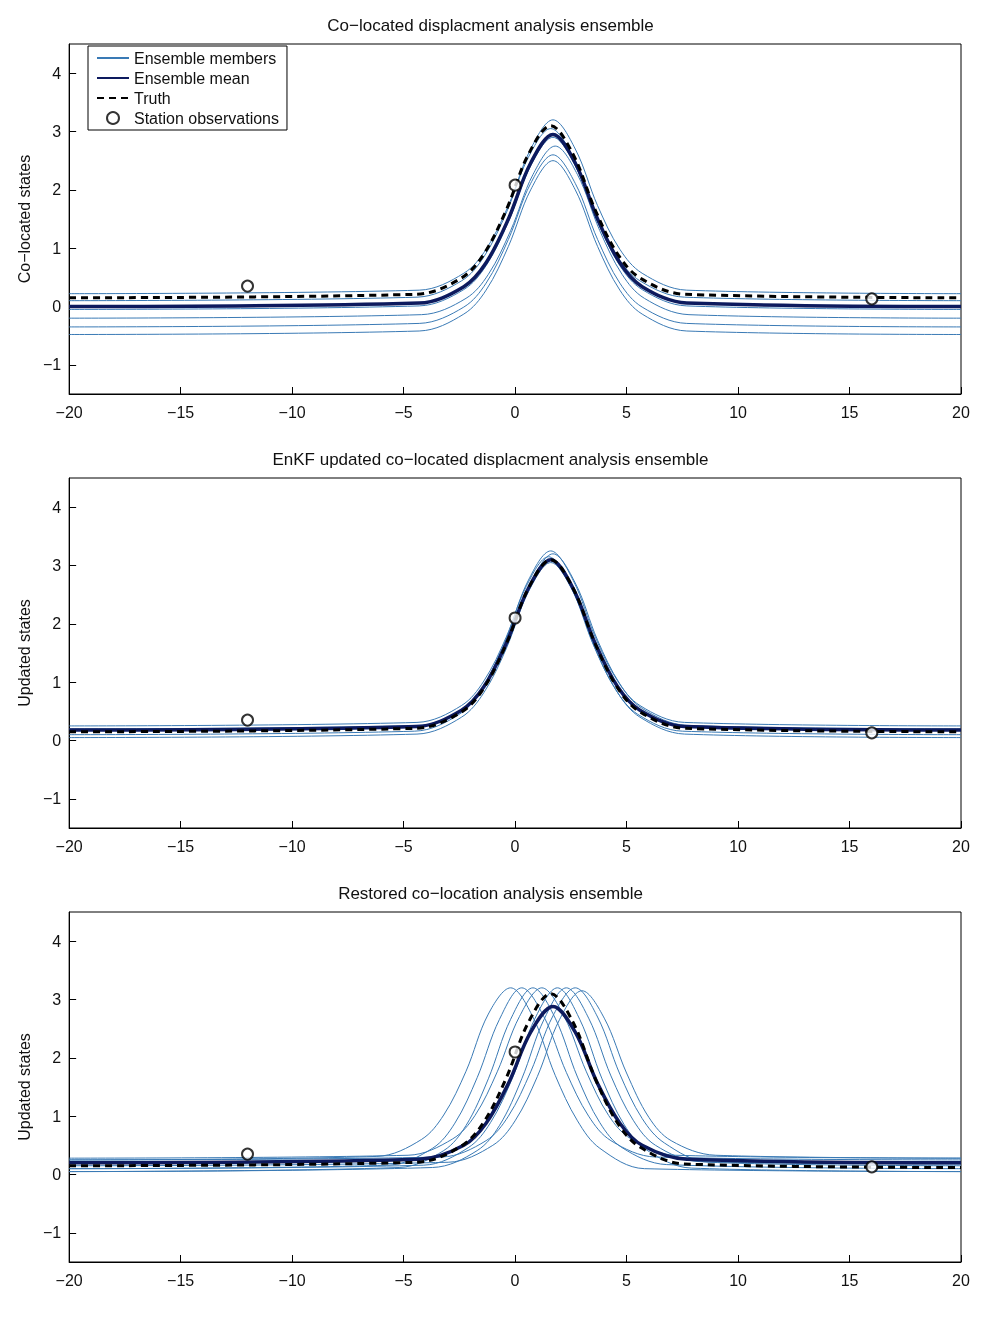 The width and height of the screenshot is (981, 1321). Describe the element at coordinates (490, 459) in the screenshot. I see `chart-title: EnKF updated co−located displacment analysis ensemble` at that location.